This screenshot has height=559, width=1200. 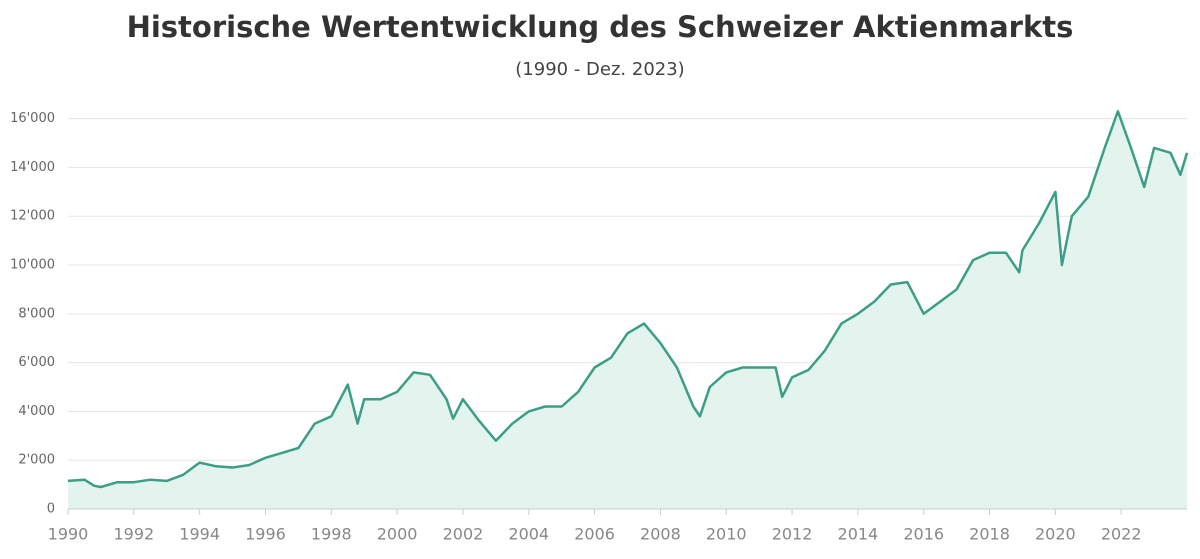 What do you see at coordinates (397, 534) in the screenshot?
I see `x-tick-label: 2000` at bounding box center [397, 534].